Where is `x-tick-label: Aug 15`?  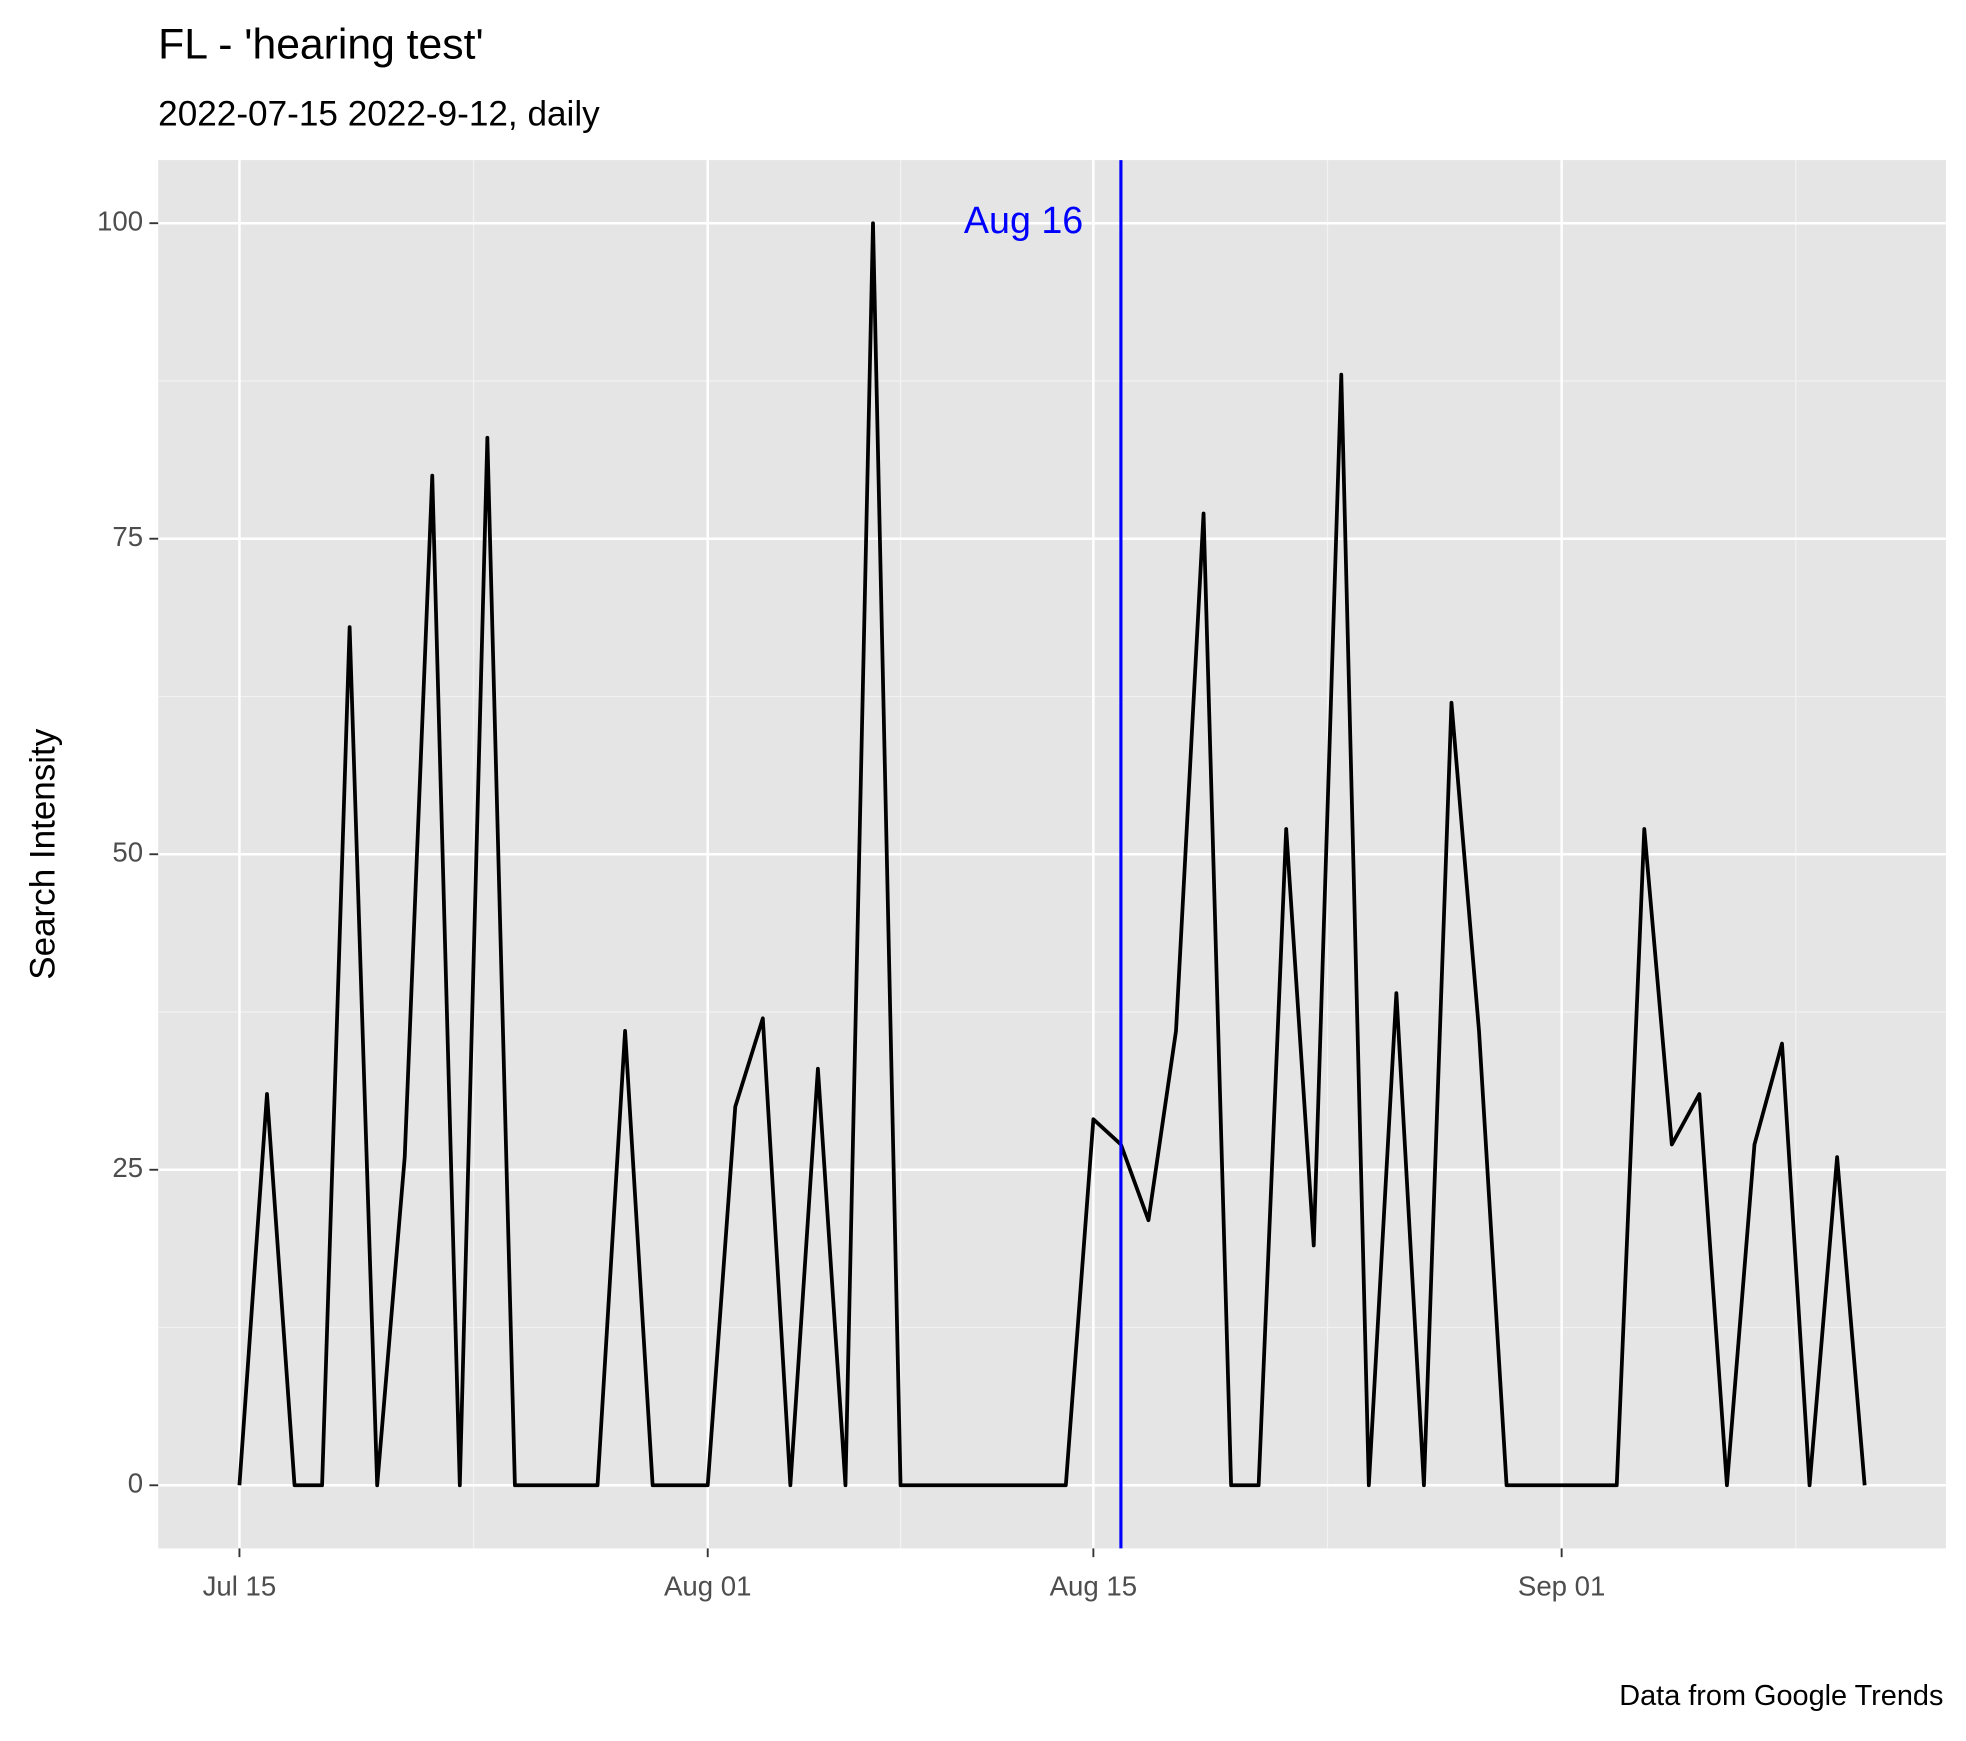 x-tick-label: Aug 15 is located at coordinates (1093, 1586).